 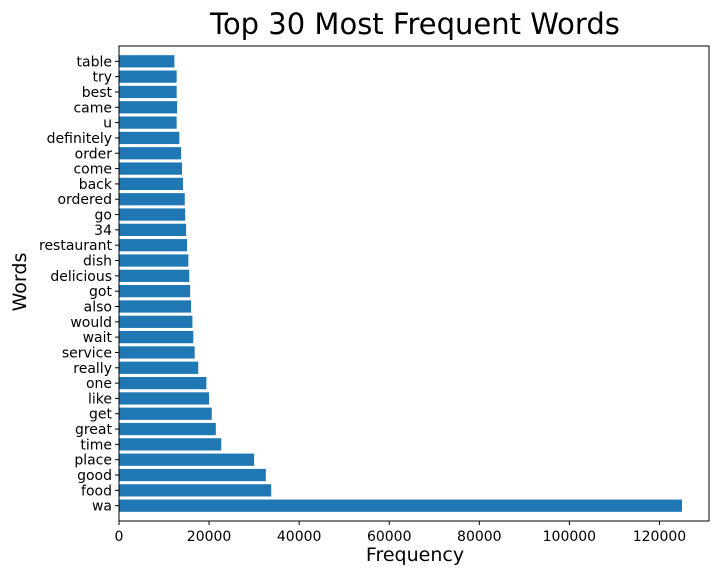 I want to click on bar-one, so click(x=163, y=383).